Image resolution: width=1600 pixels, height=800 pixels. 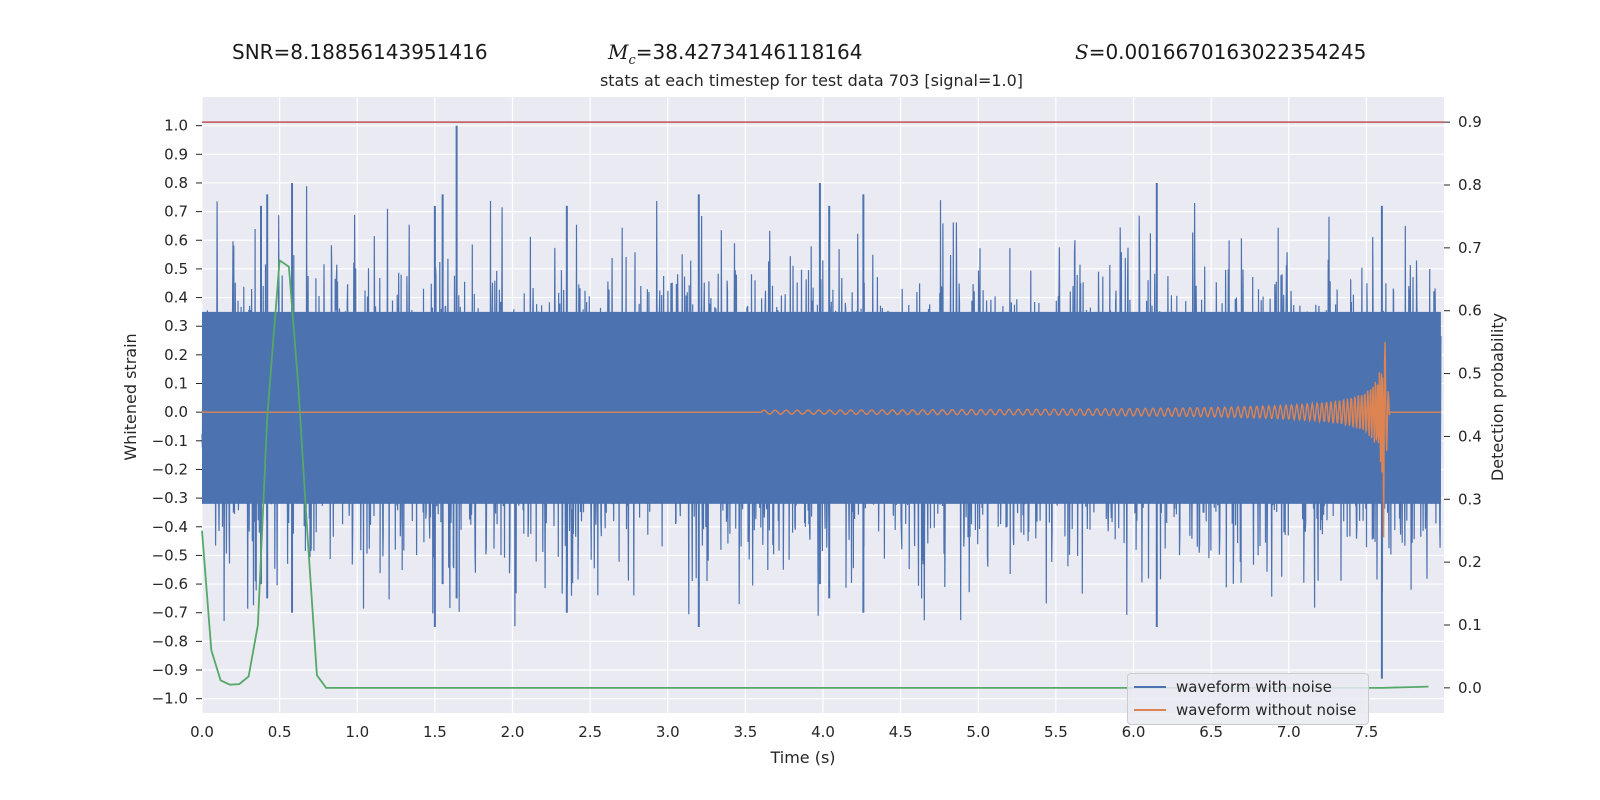 I want to click on x-tick-label: 0.0, so click(x=202, y=732).